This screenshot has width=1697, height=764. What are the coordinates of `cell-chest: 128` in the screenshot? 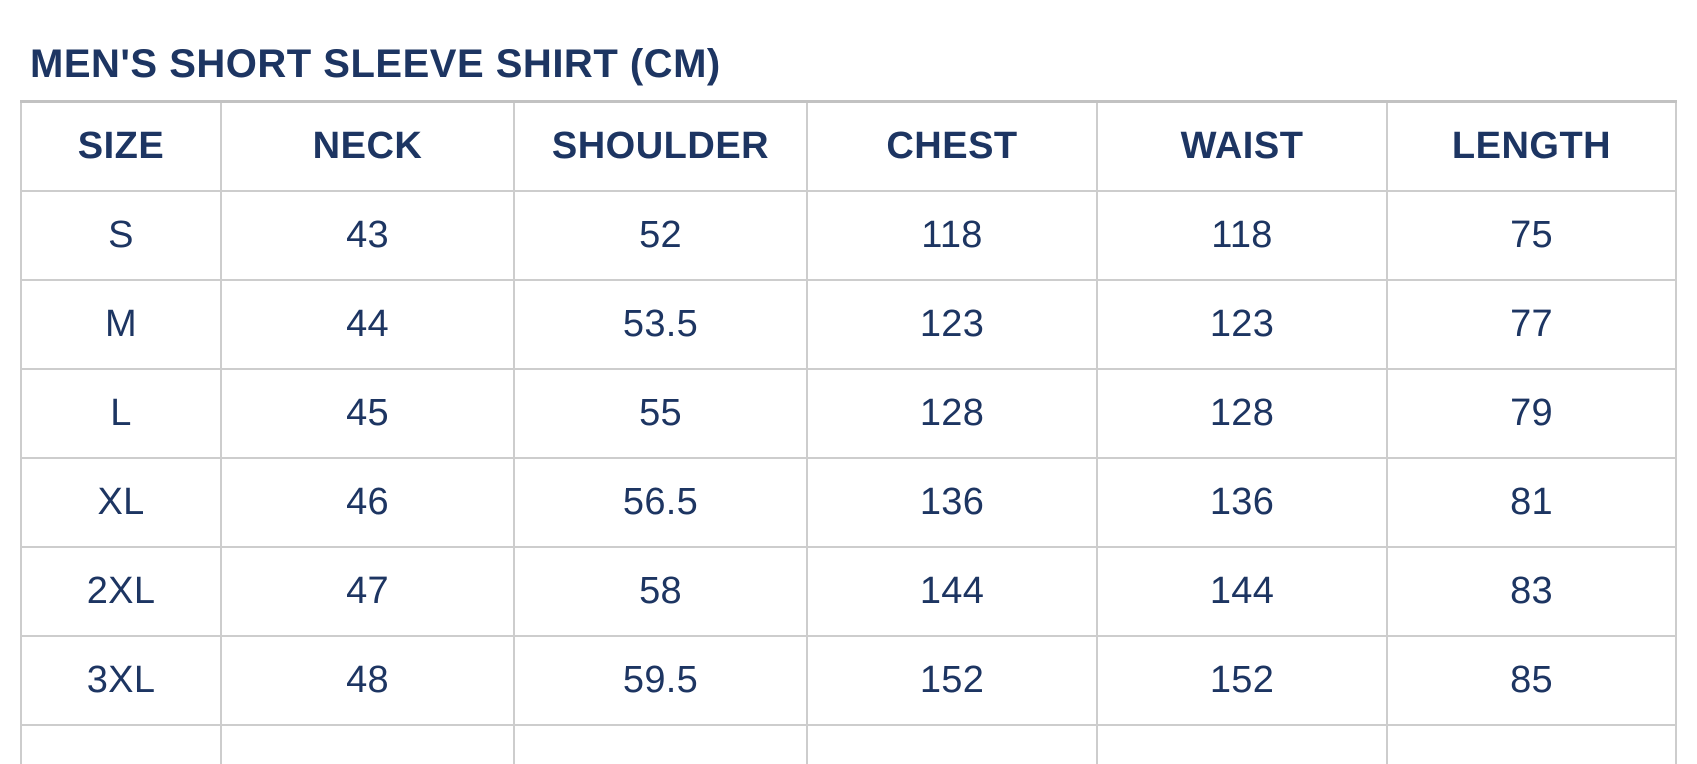 It's located at (952, 413).